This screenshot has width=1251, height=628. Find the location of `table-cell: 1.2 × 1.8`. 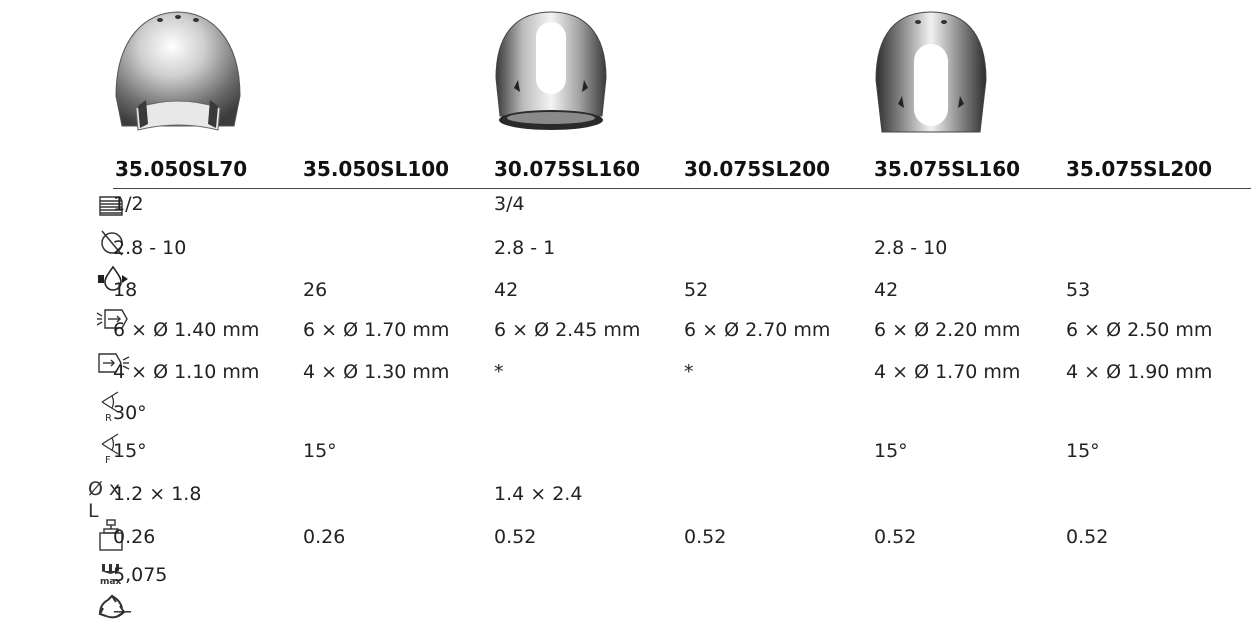

table-cell: 1.2 × 1.8 is located at coordinates (157, 494).